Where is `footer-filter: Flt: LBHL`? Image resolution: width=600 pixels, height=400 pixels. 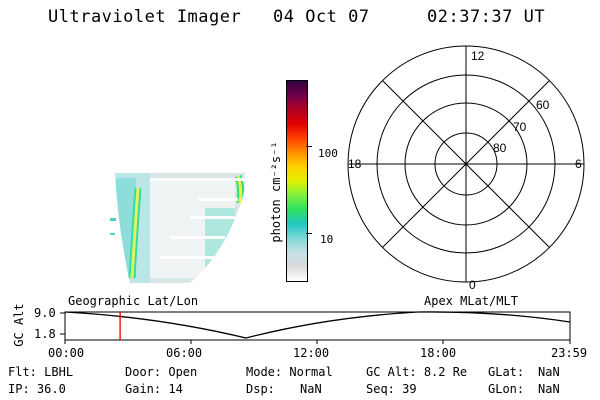 footer-filter: Flt: LBHL is located at coordinates (41, 372).